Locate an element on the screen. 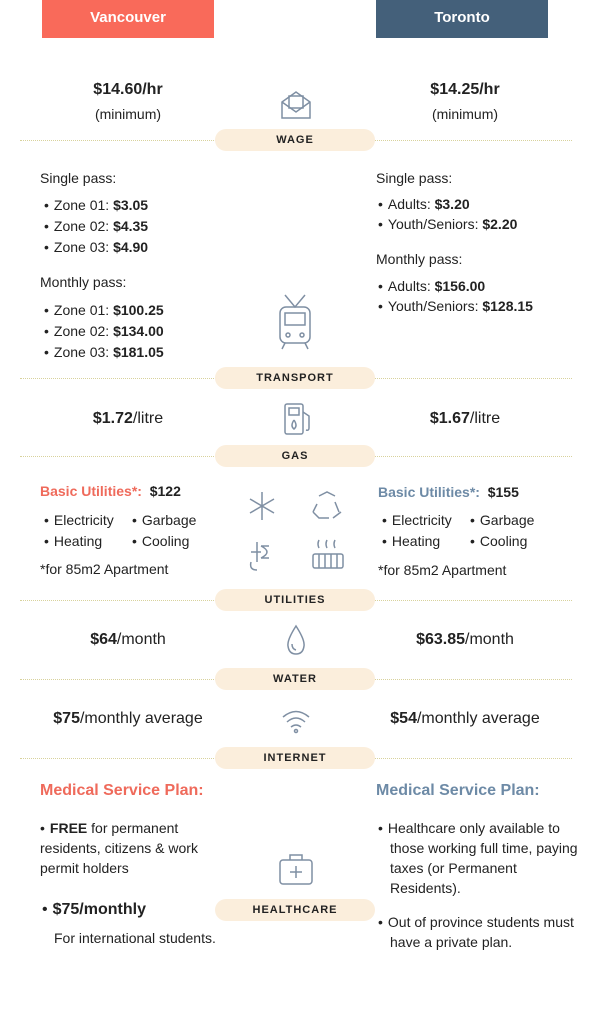  element: Basic Utilities*: $155 is located at coordinates (448, 492).